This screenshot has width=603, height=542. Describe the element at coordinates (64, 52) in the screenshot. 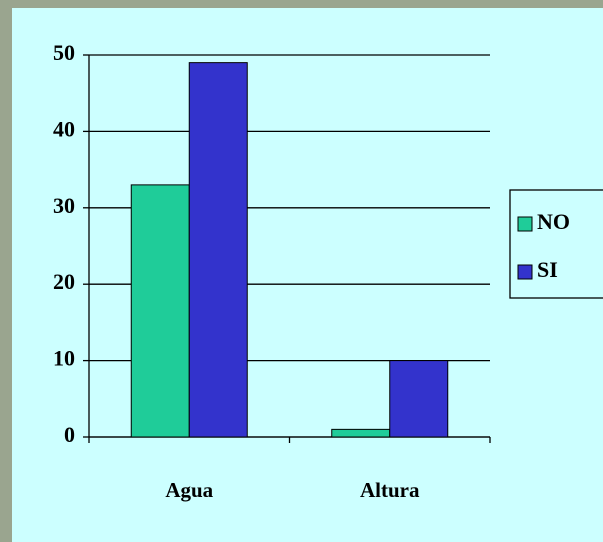

I see `y-tick-label: 50` at that location.